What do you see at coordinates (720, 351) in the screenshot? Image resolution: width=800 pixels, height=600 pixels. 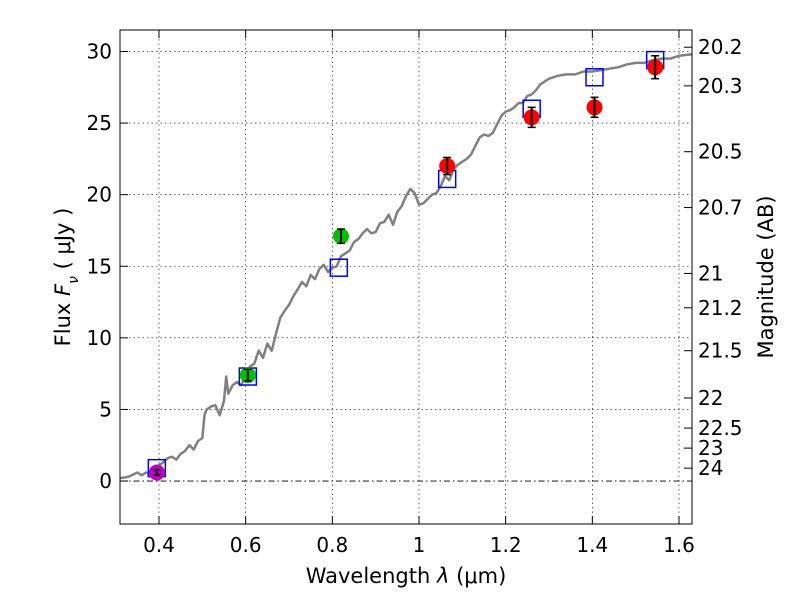 I see `magnitude-tick-label: 21.5` at bounding box center [720, 351].